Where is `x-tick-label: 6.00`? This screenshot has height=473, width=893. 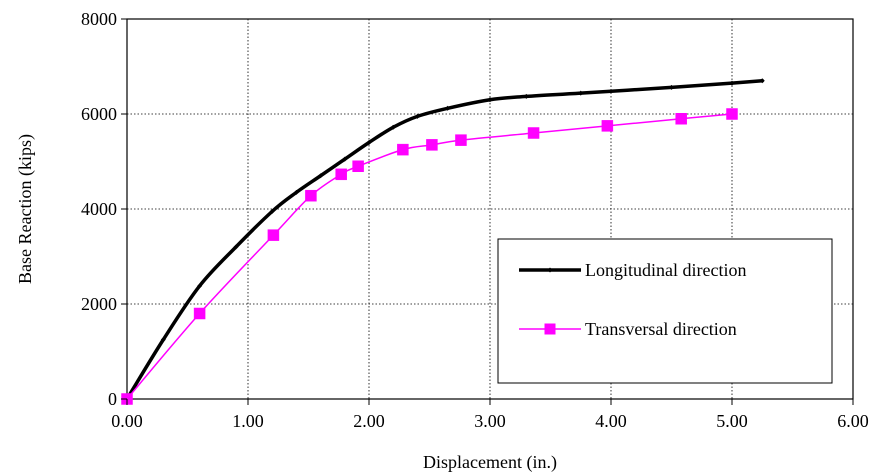 x-tick-label: 6.00 is located at coordinates (853, 421).